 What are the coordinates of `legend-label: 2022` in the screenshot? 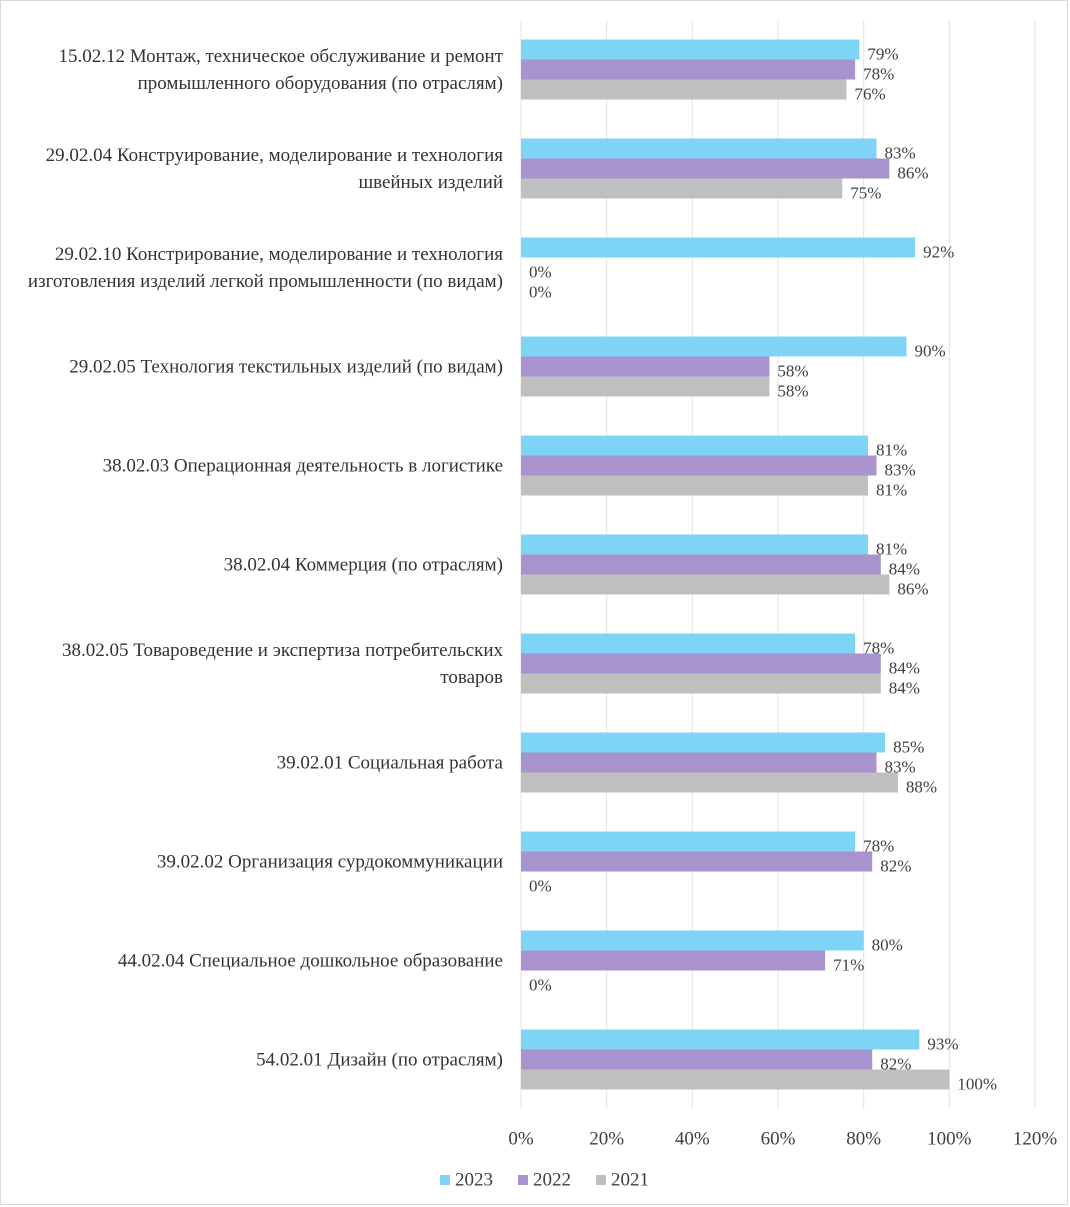 It's located at (552, 1179).